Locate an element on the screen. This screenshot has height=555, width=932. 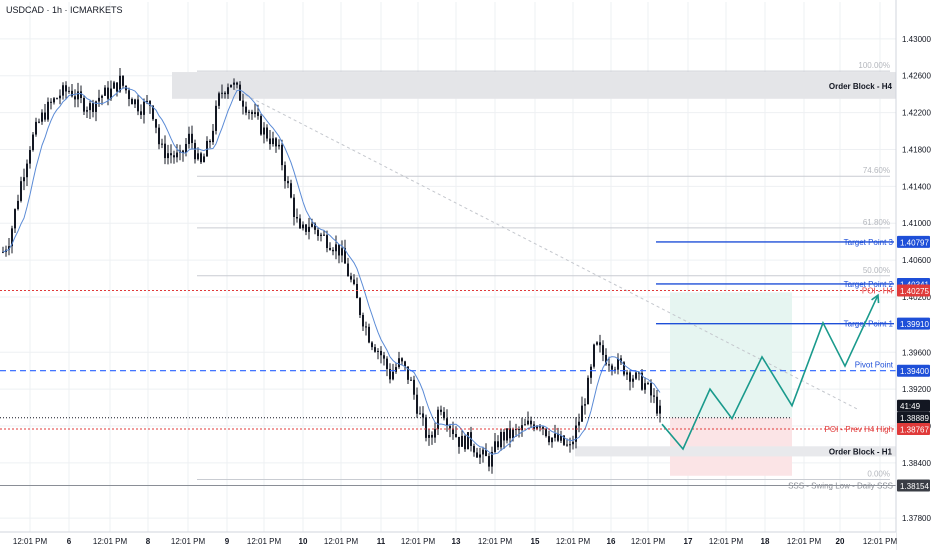
price-tag-pivot-point is located at coordinates (913, 370).